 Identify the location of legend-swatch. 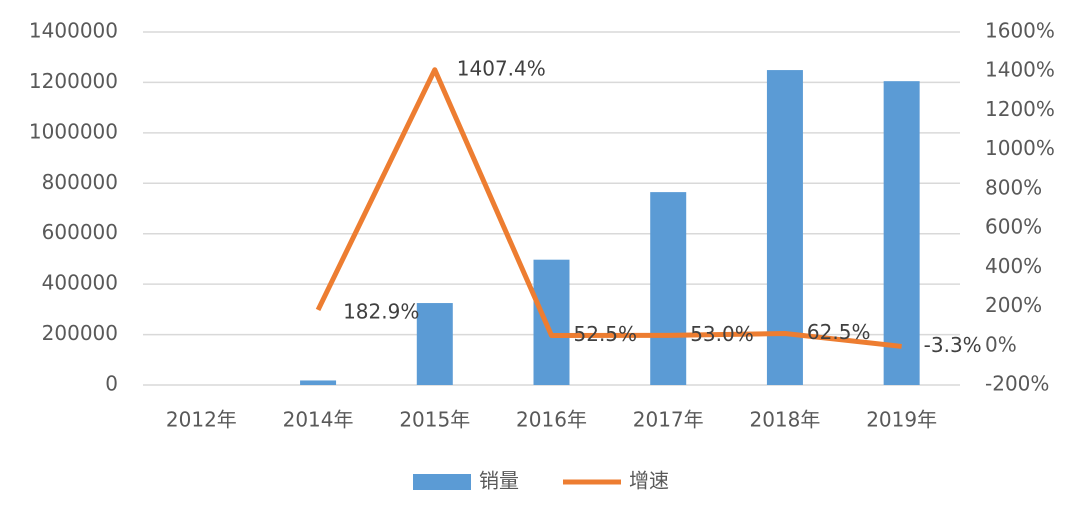
(442, 482).